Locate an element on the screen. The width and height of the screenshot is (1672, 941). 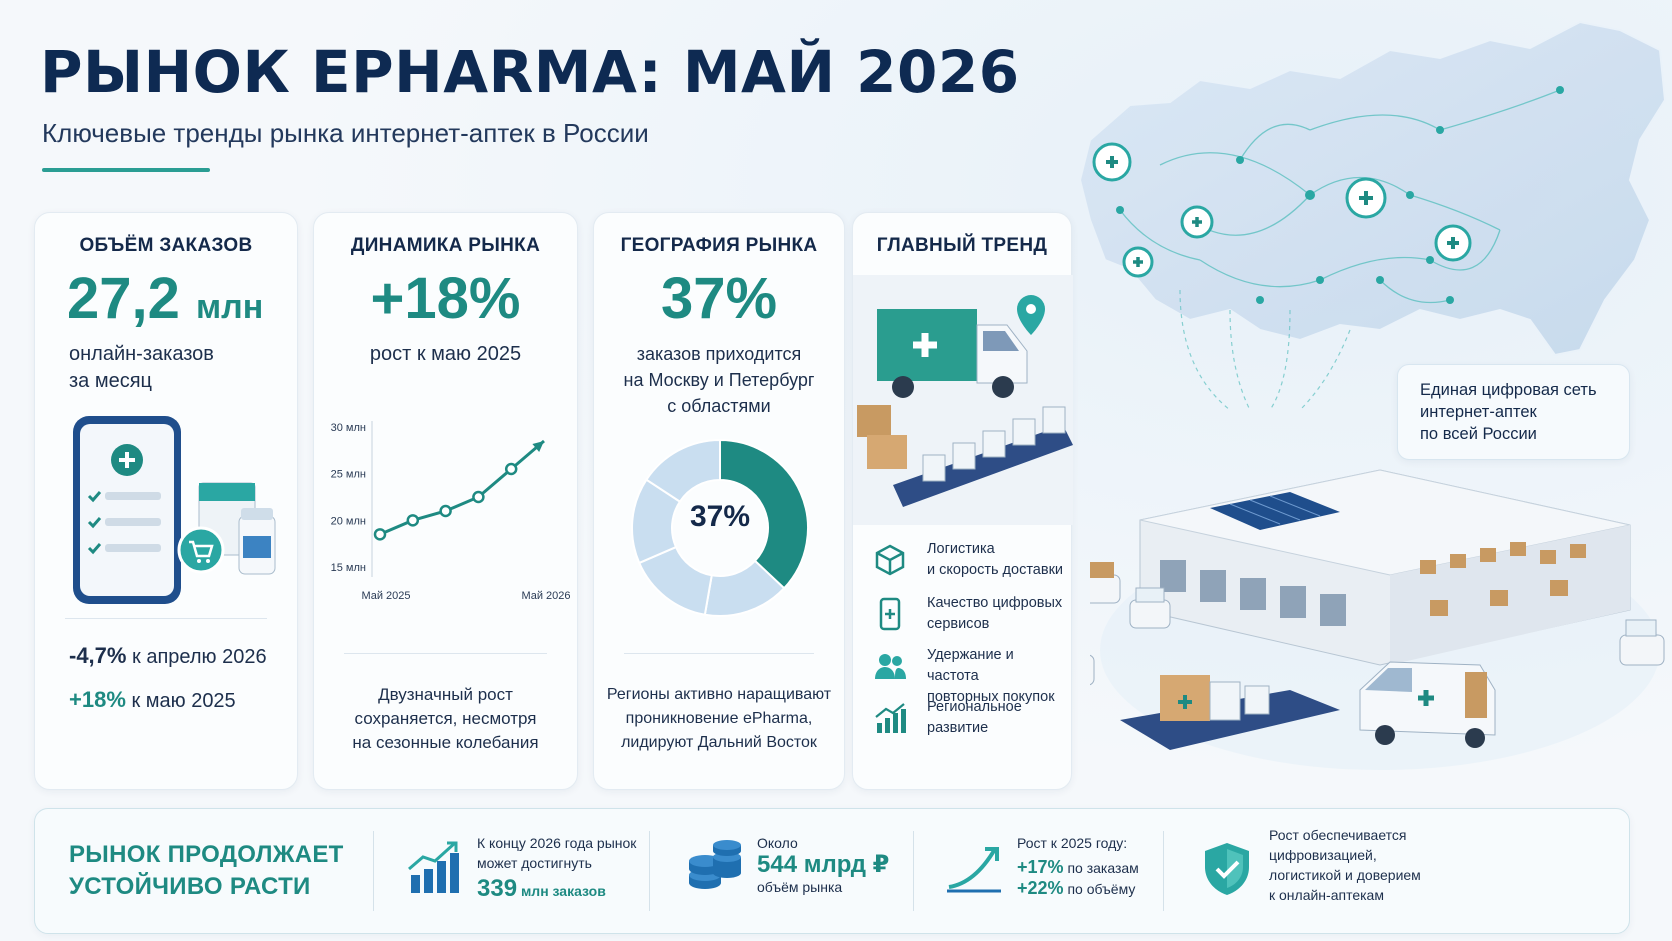
delivery-van-icon is located at coordinates (1427, 704).